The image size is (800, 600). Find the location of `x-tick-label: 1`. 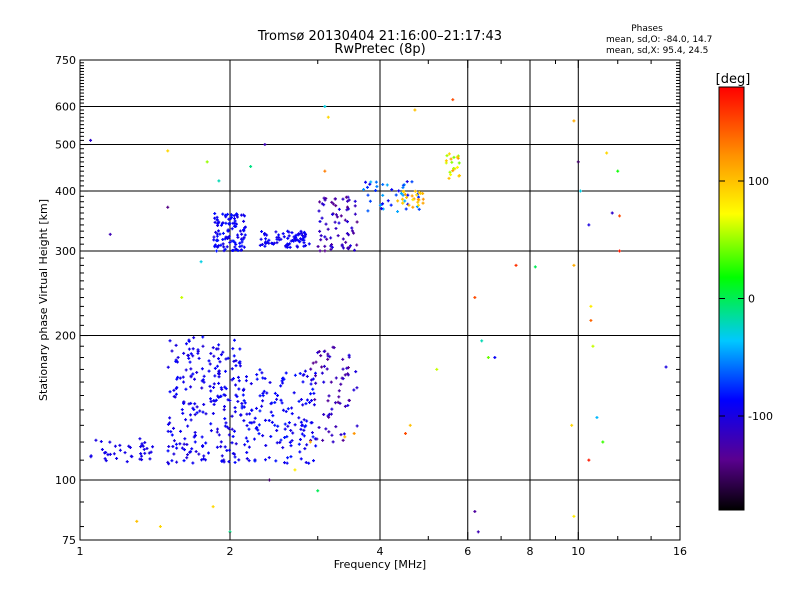

x-tick-label: 1 is located at coordinates (80, 551).